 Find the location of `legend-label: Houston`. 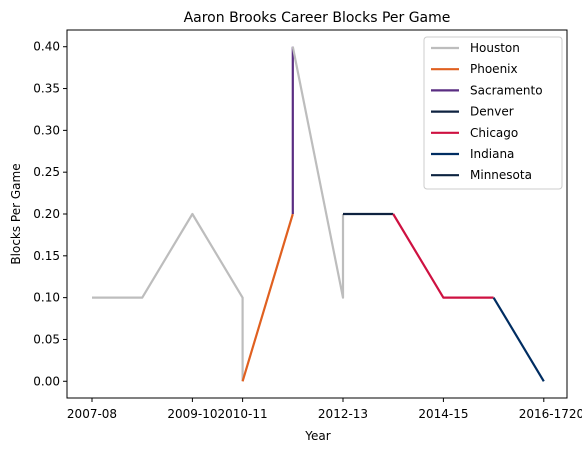

legend-label: Houston is located at coordinates (495, 48).